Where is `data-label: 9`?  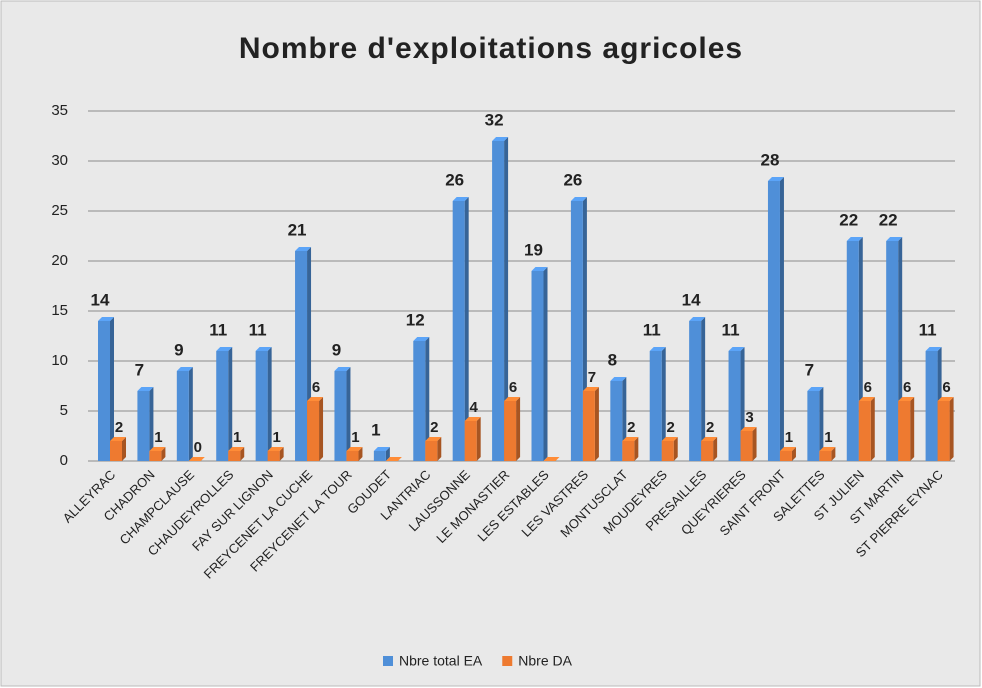 data-label: 9 is located at coordinates (336, 349).